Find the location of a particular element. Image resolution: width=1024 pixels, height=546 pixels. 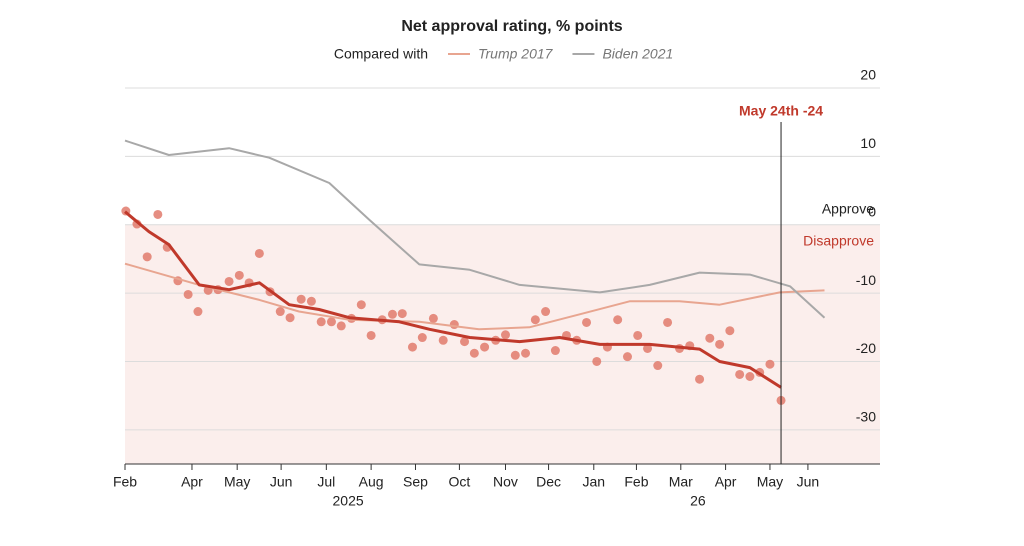

y-tick-label: -30 is located at coordinates (866, 417).